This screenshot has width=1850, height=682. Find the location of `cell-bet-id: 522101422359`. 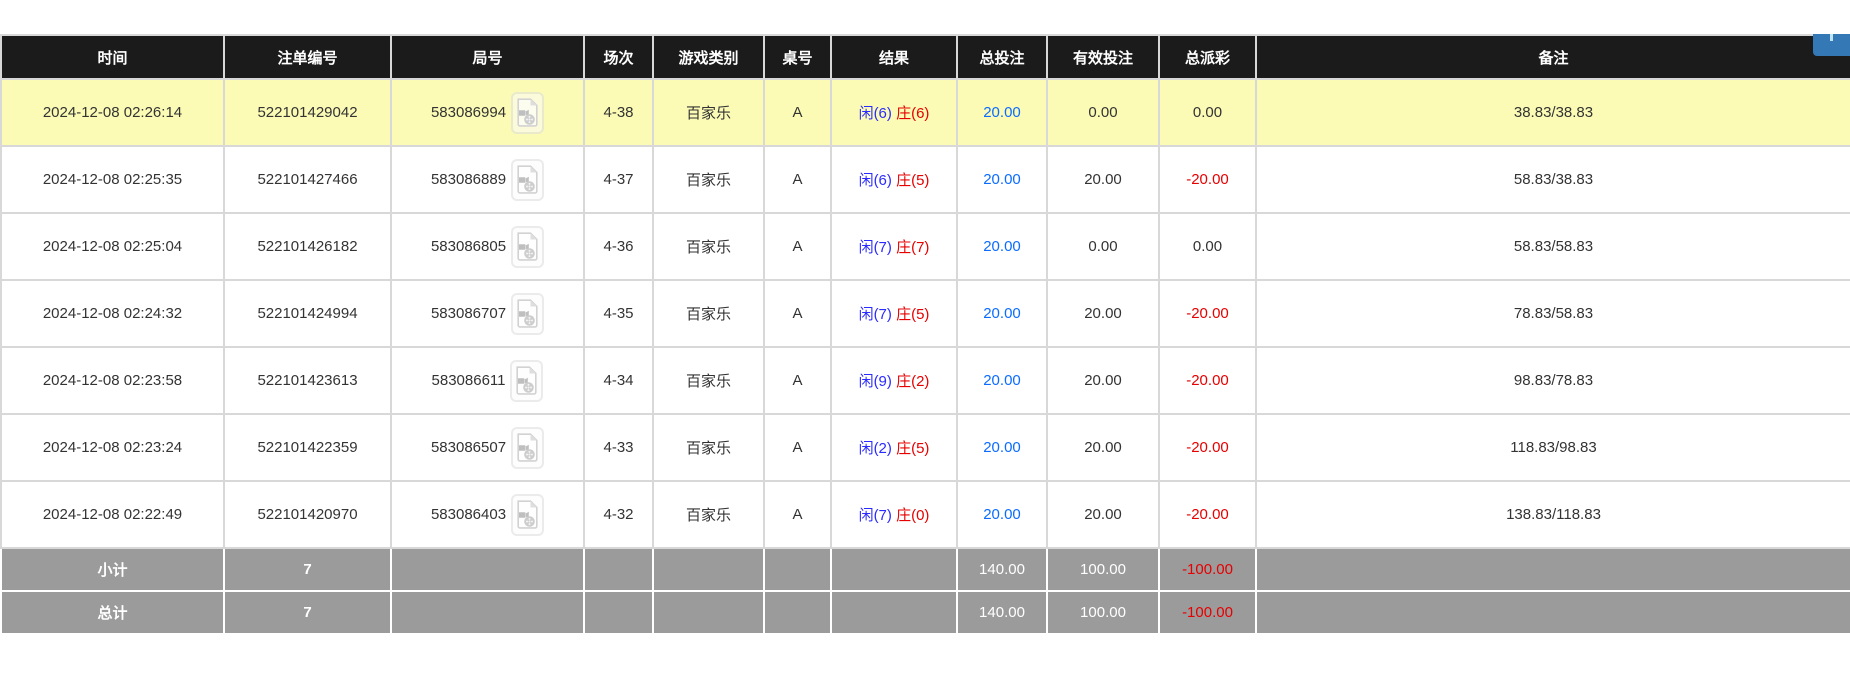

cell-bet-id: 522101422359 is located at coordinates (307, 447).